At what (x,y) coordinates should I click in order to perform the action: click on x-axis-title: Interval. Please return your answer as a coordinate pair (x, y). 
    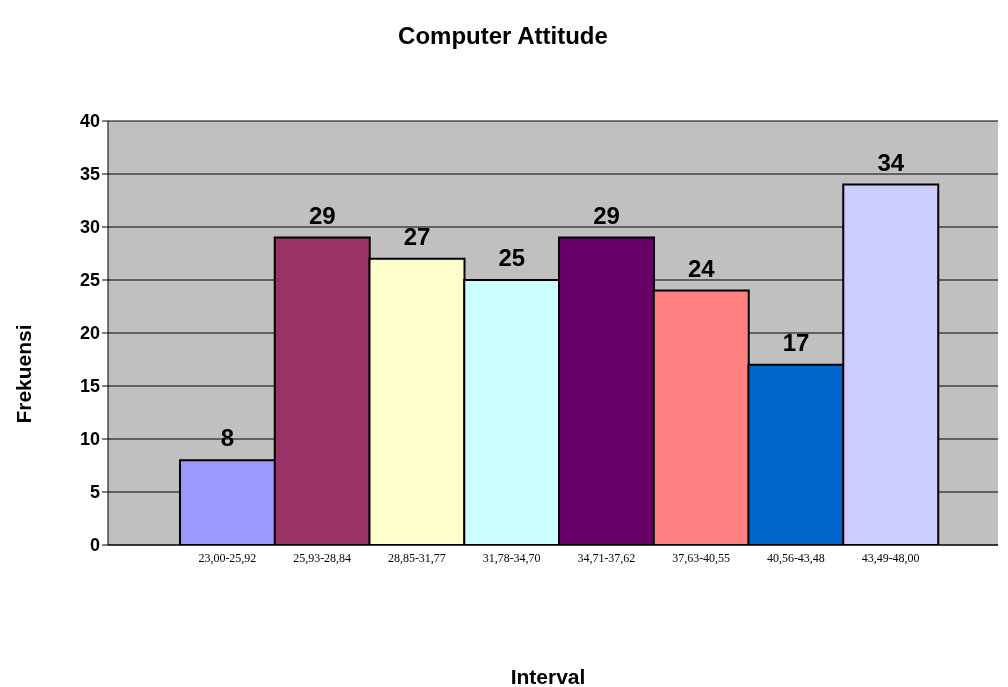
    Looking at the image, I should click on (548, 676).